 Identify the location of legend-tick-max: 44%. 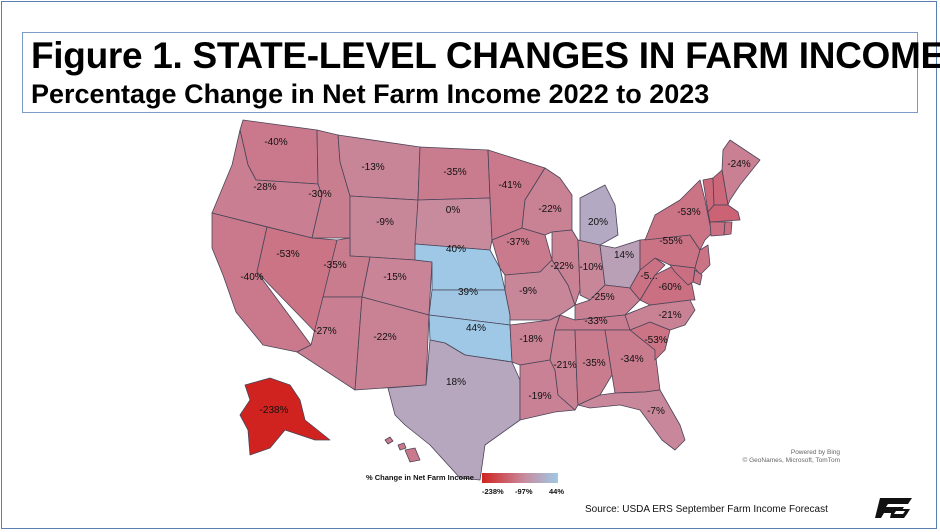
(557, 491).